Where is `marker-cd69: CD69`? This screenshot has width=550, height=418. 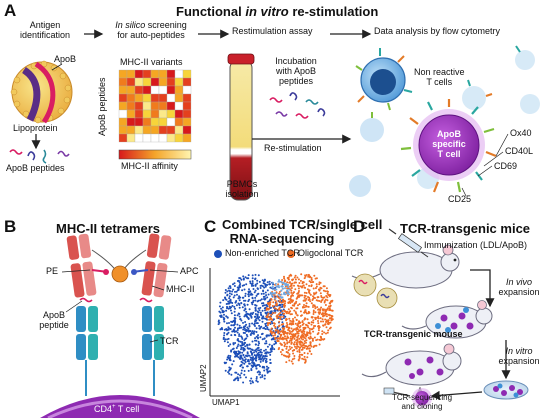 marker-cd69: CD69 is located at coordinates (506, 166).